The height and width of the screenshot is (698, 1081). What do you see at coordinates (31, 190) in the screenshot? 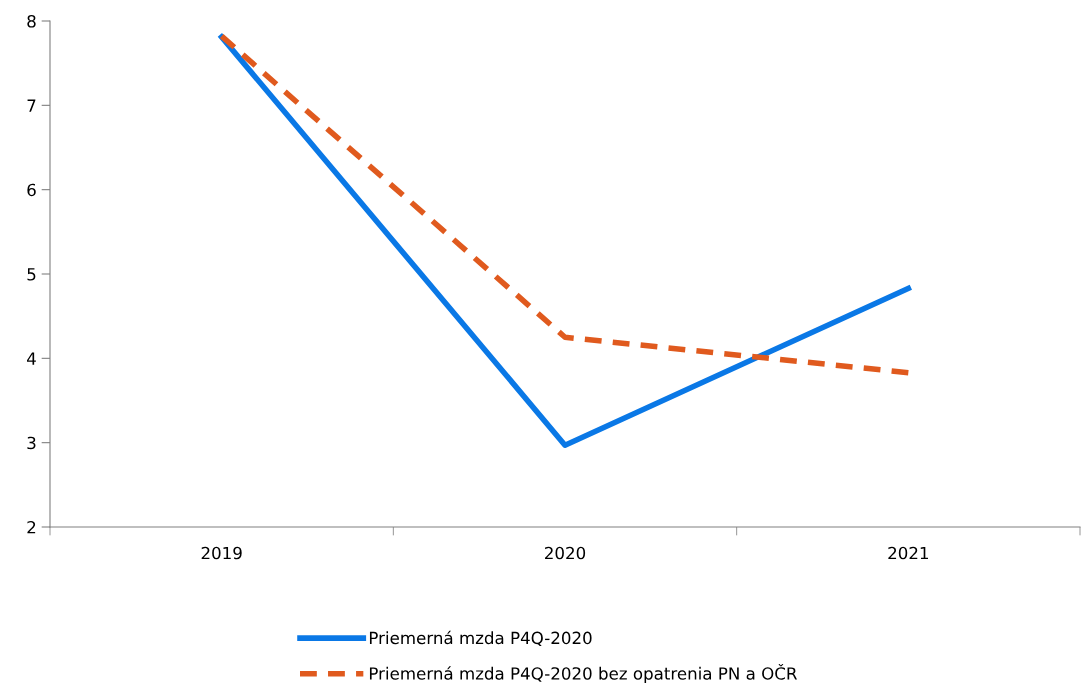
I see `y-tick-label: 6` at bounding box center [31, 190].